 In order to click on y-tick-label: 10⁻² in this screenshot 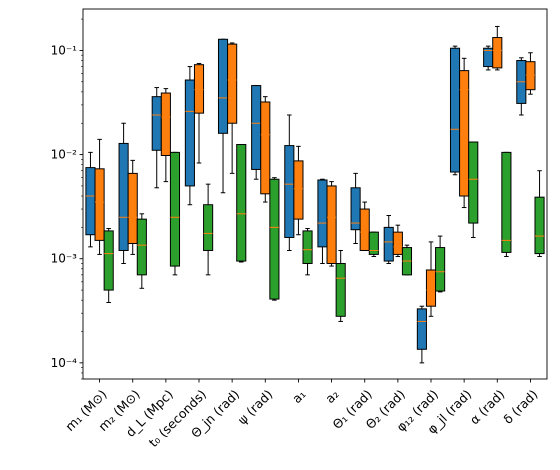, I will do `click(64, 155)`.